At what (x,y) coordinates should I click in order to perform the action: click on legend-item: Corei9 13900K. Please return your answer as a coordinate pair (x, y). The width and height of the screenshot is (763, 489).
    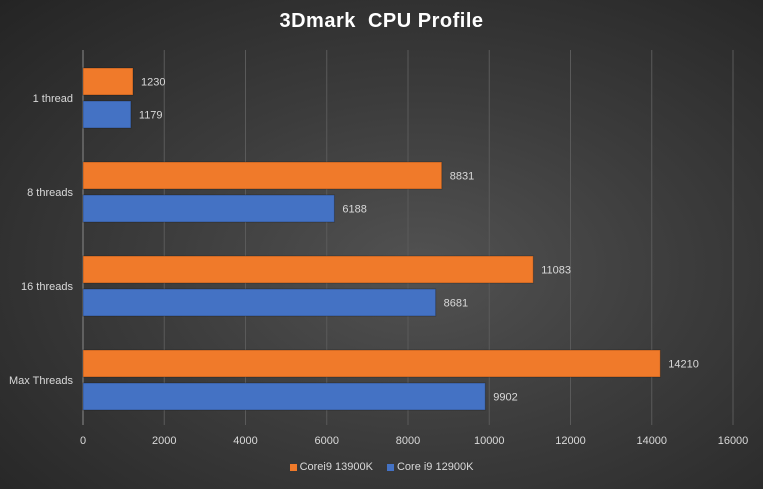
    Looking at the image, I should click on (331, 467).